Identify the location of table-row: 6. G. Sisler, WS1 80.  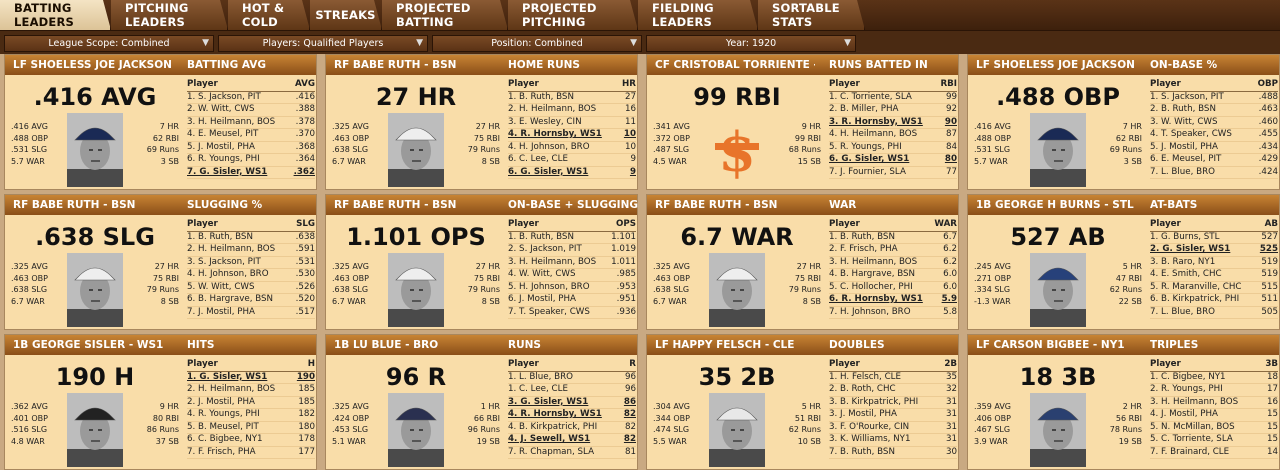
(893, 160).